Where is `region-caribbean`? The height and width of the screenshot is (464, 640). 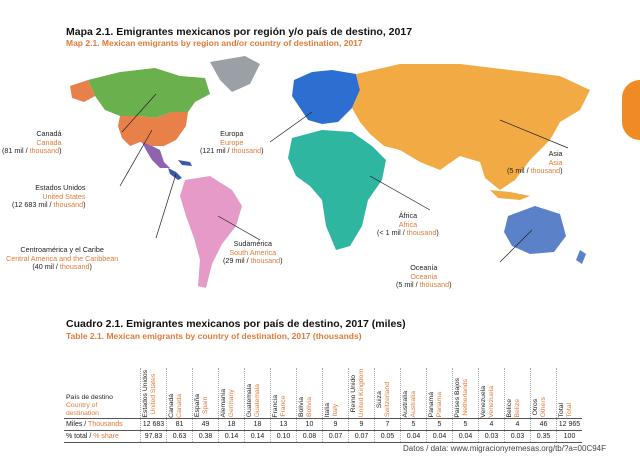 region-caribbean is located at coordinates (185, 163).